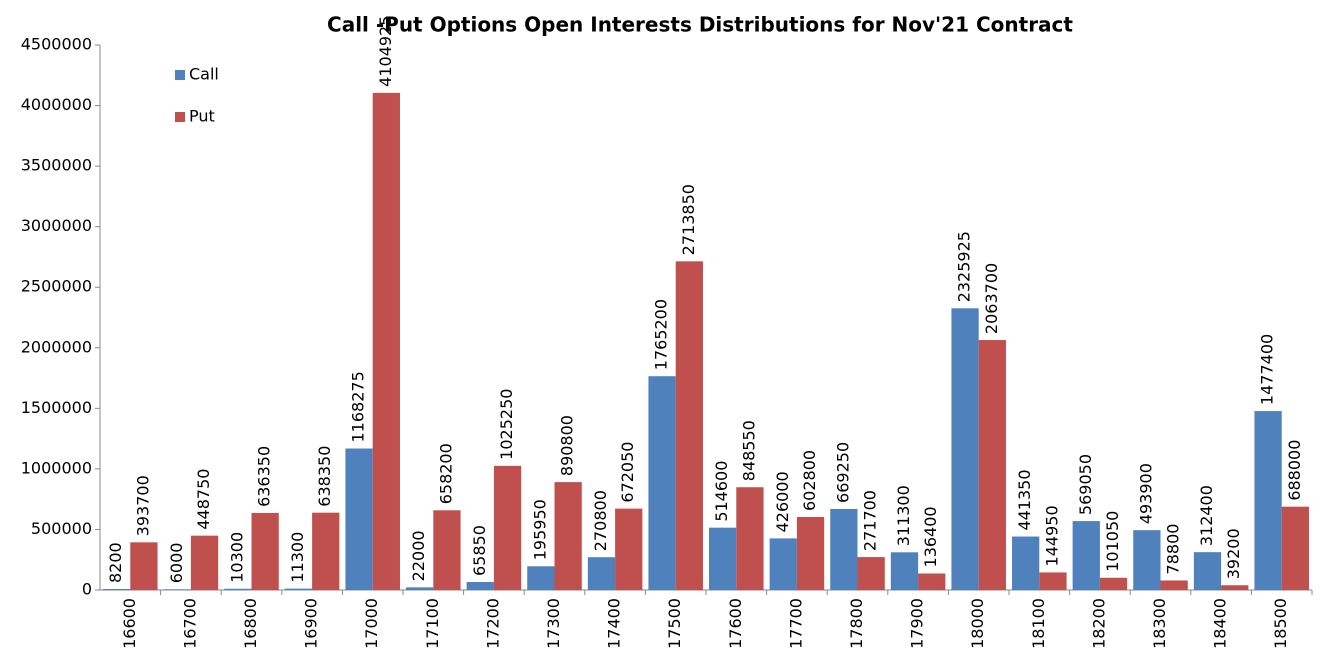 The image size is (1321, 655). Describe the element at coordinates (1085, 484) in the screenshot. I see `data-label: 569050` at that location.